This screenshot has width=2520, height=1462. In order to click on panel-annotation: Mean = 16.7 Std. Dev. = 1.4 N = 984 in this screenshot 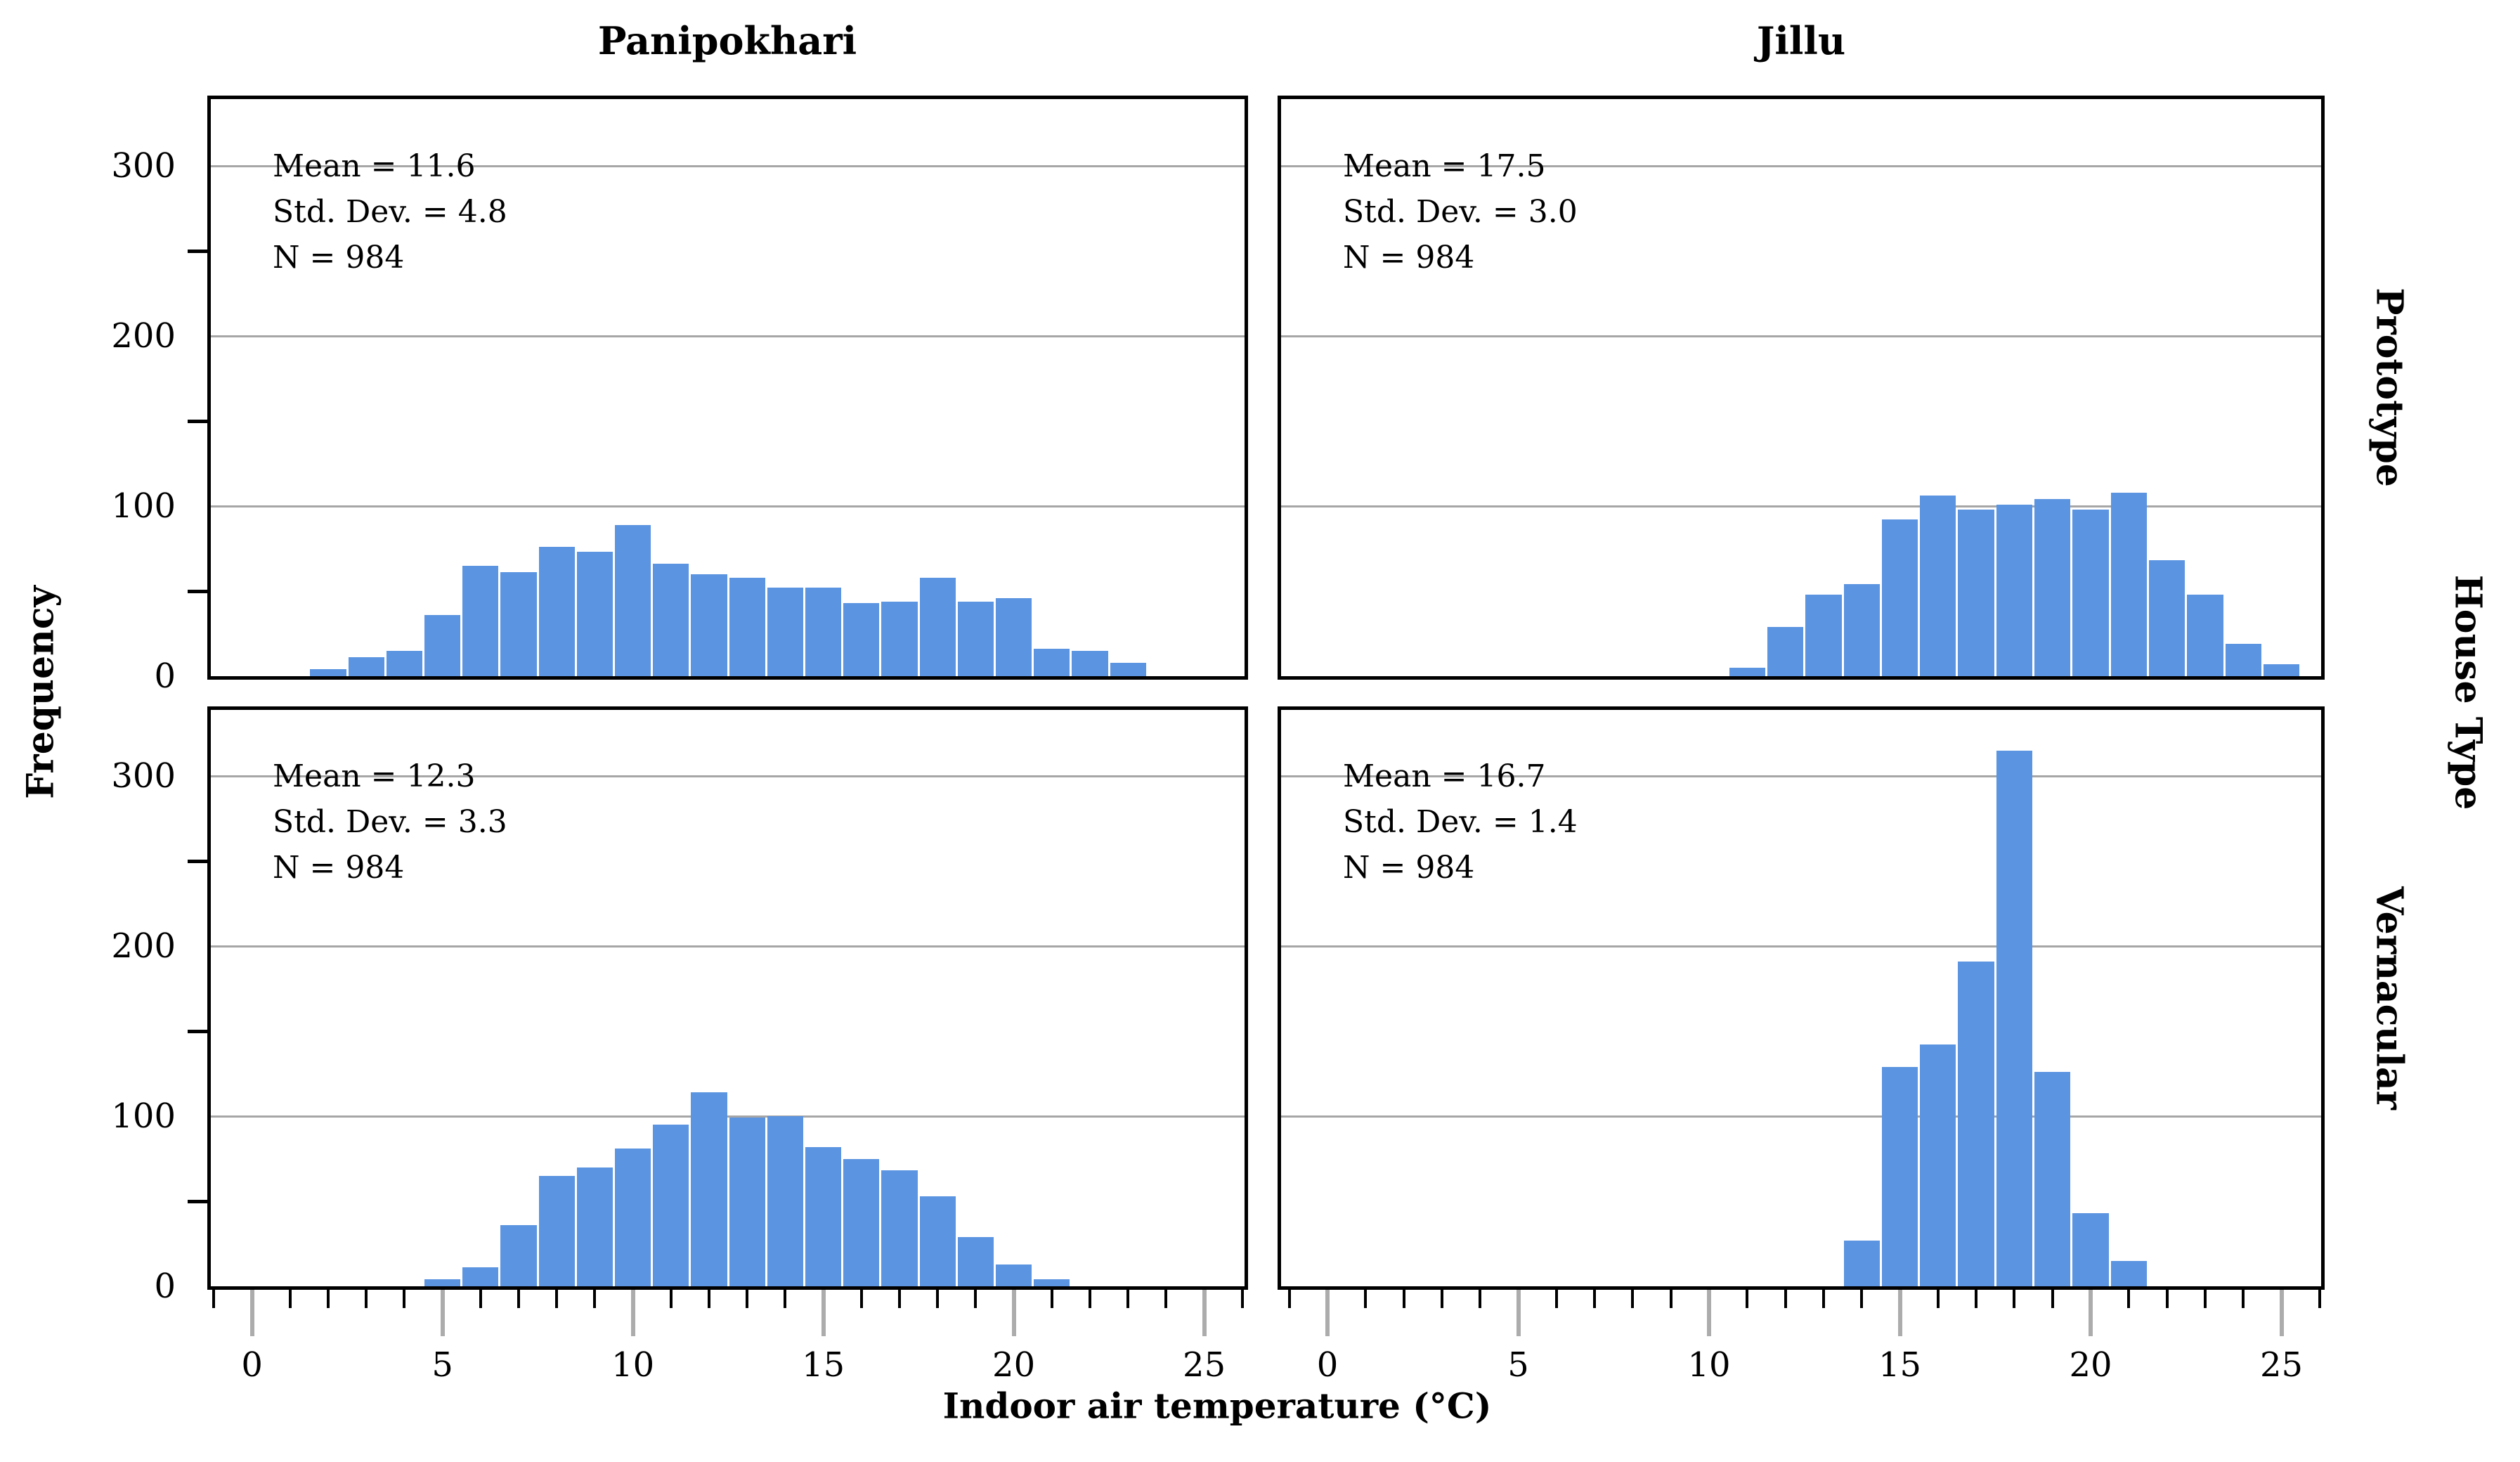, I will do `click(1460, 822)`.